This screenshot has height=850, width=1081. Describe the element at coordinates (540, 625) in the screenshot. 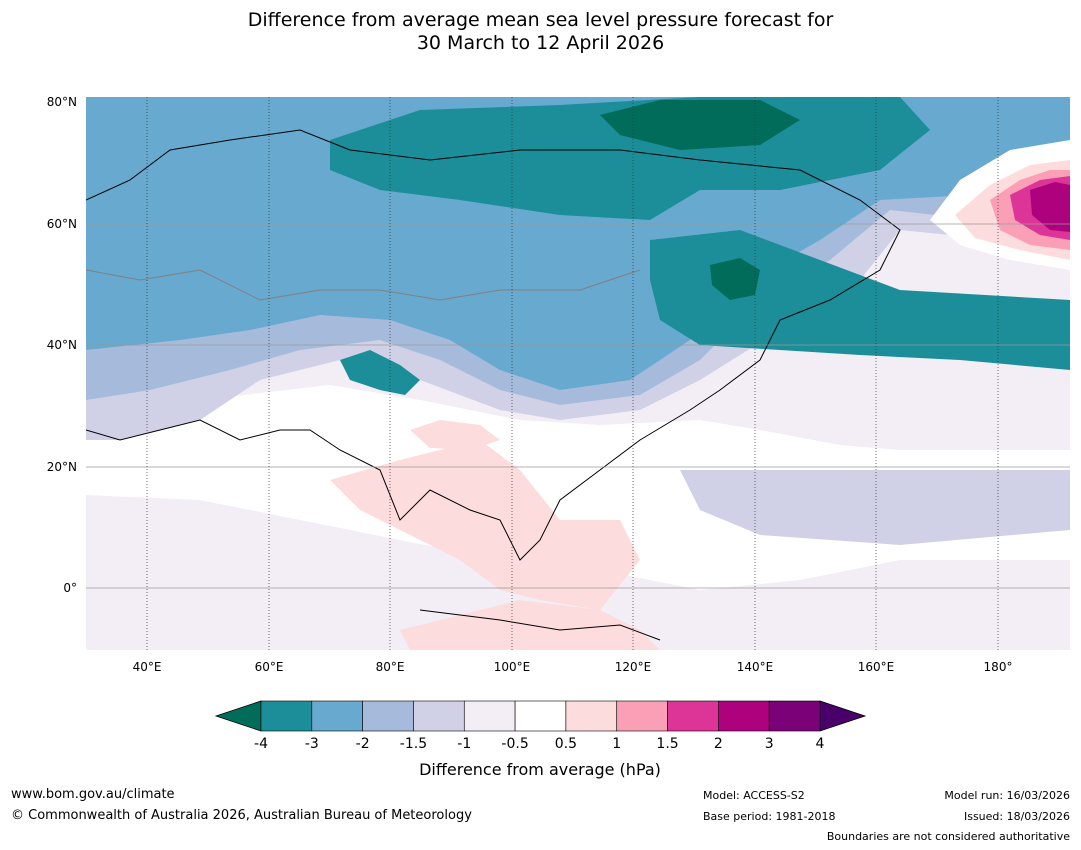

I see `coastline-indonesia` at that location.